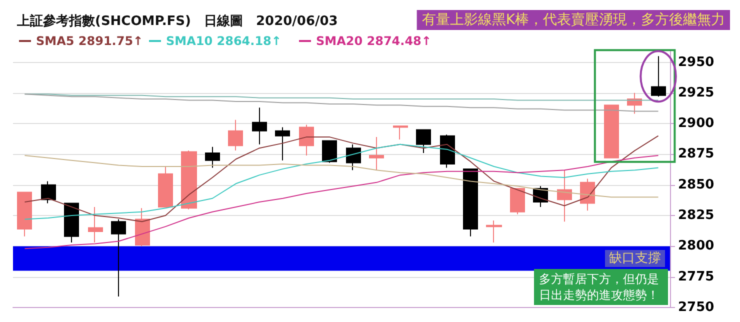  I want to click on legend-label: SMA5 2891.75↑, so click(90, 41).